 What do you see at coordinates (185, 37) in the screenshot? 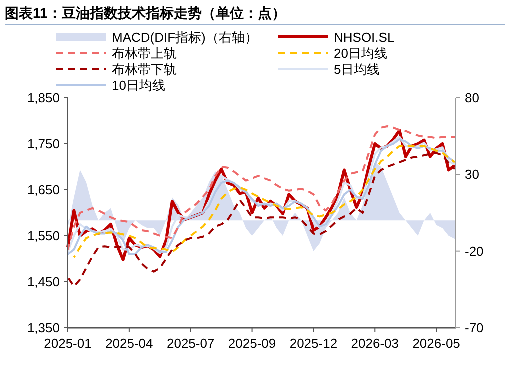
I see `legend-label: MACD(DIF指标)（右轴）` at bounding box center [185, 37].